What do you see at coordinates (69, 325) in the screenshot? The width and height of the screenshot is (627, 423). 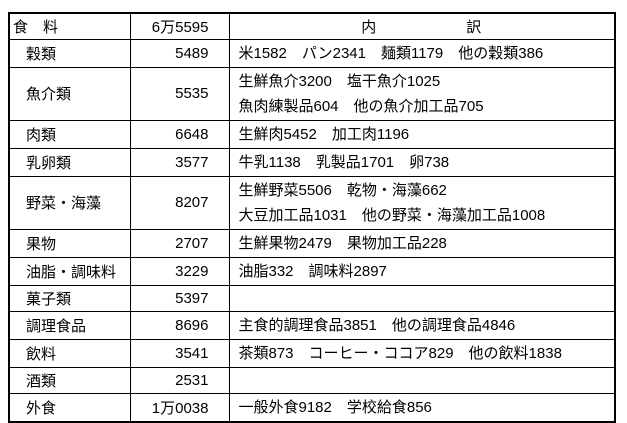 I see `category-cell: 調理食品` at bounding box center [69, 325].